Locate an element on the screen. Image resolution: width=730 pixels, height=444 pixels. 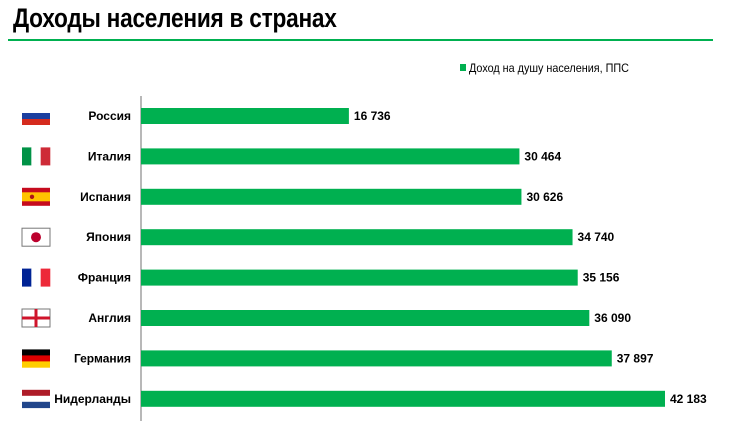
japan-flag-icon is located at coordinates (36, 237).